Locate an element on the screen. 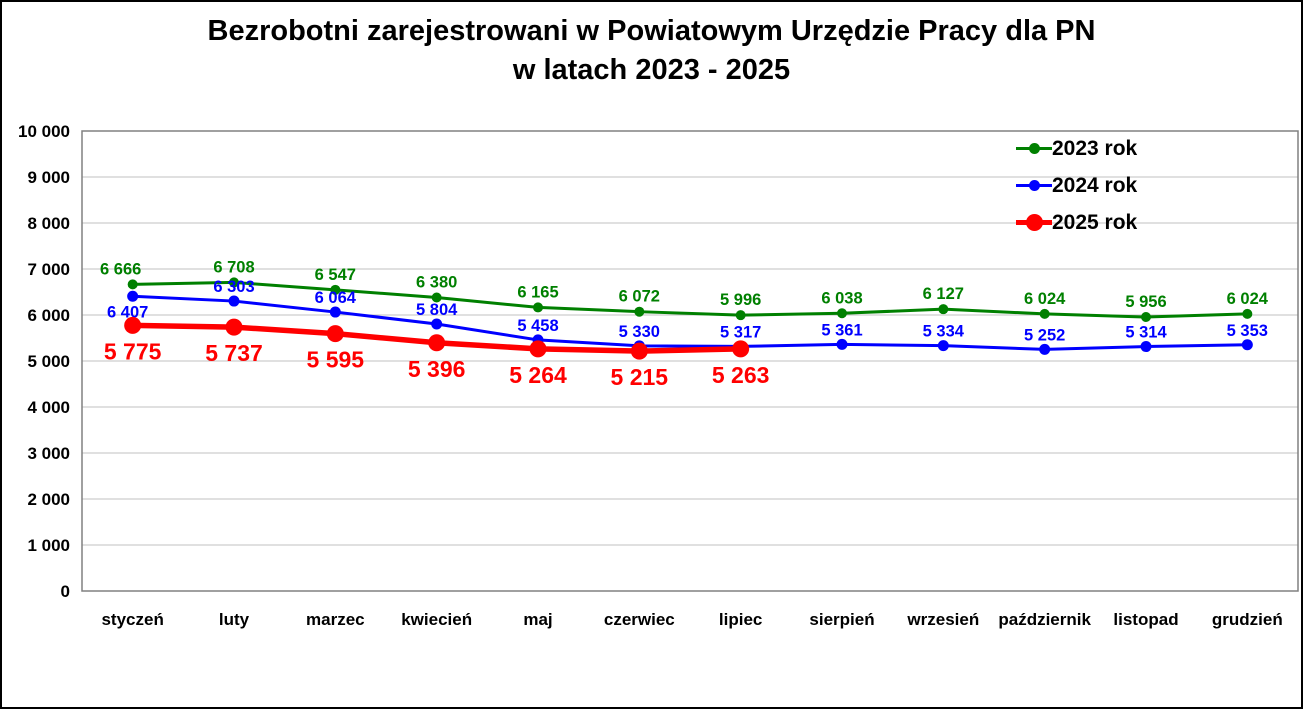 The width and height of the screenshot is (1303, 709). x-axis-tick-label: kwiecień is located at coordinates (436, 619).